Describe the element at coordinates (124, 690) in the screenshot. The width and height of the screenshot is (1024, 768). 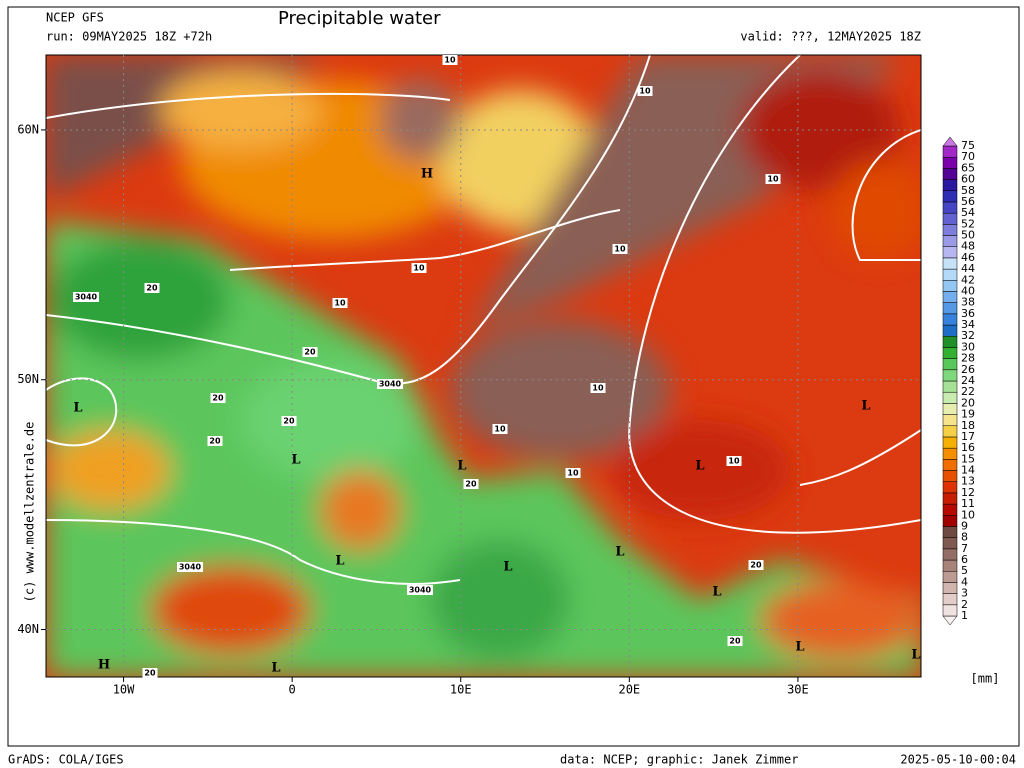
I see `lon-tick-label: 10W` at that location.